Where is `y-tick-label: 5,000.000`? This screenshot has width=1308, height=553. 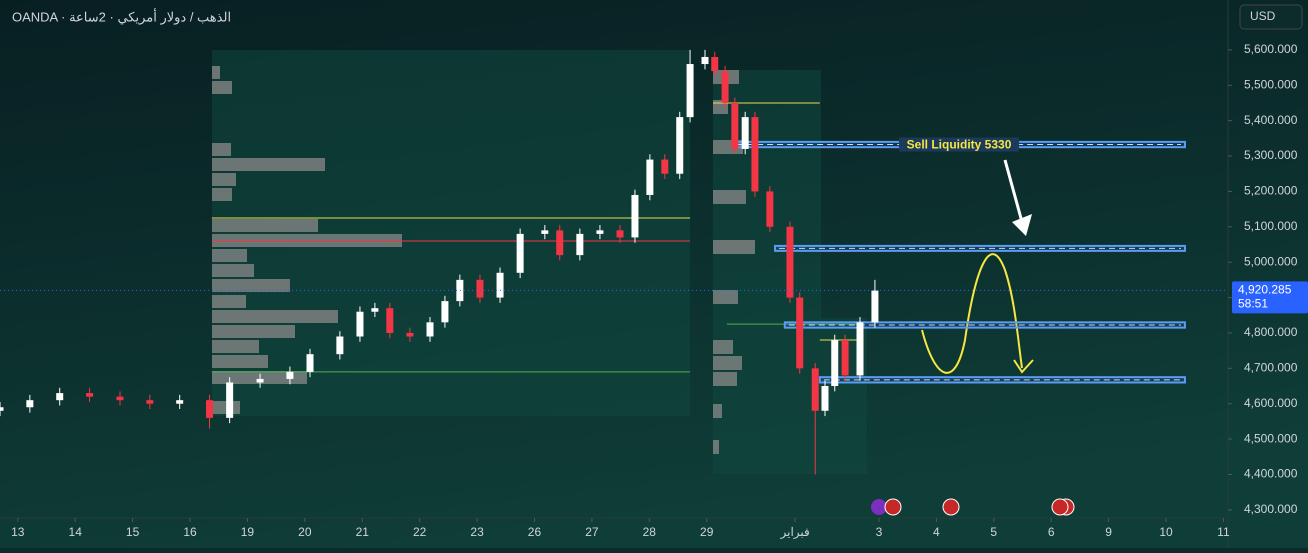 y-tick-label: 5,000.000 is located at coordinates (1271, 261).